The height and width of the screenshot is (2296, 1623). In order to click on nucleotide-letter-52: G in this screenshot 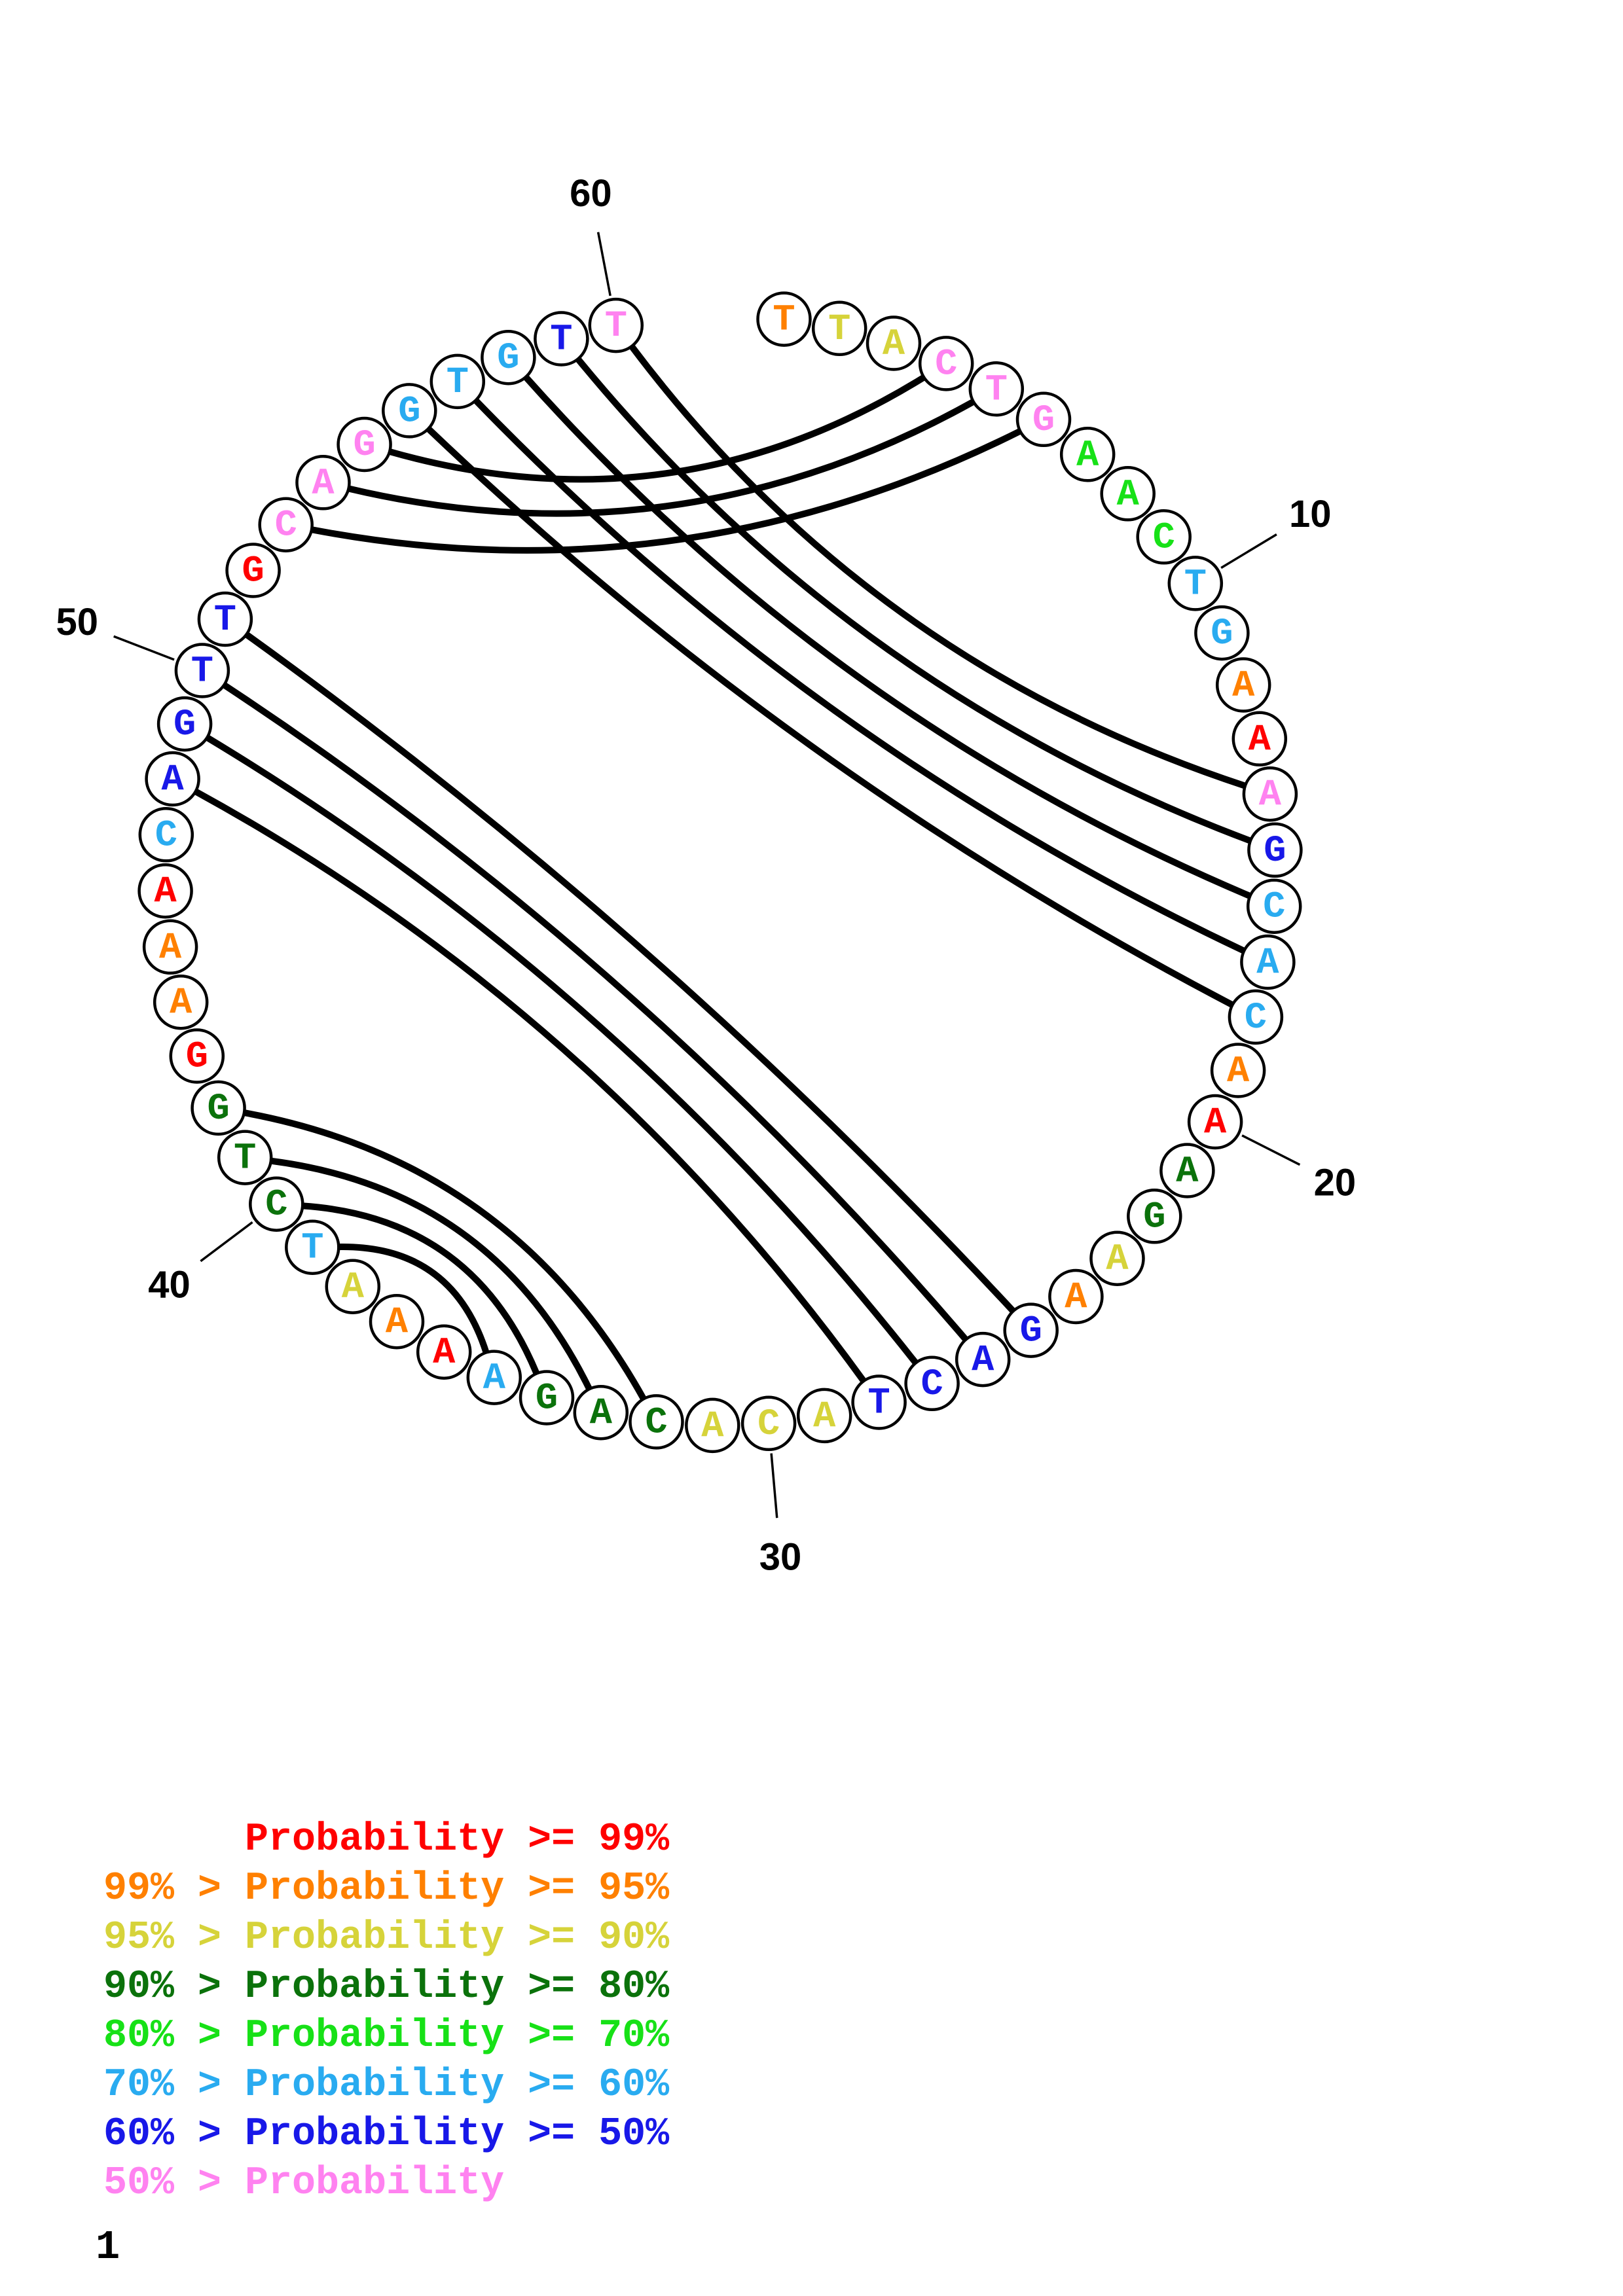, I will do `click(253, 572)`.